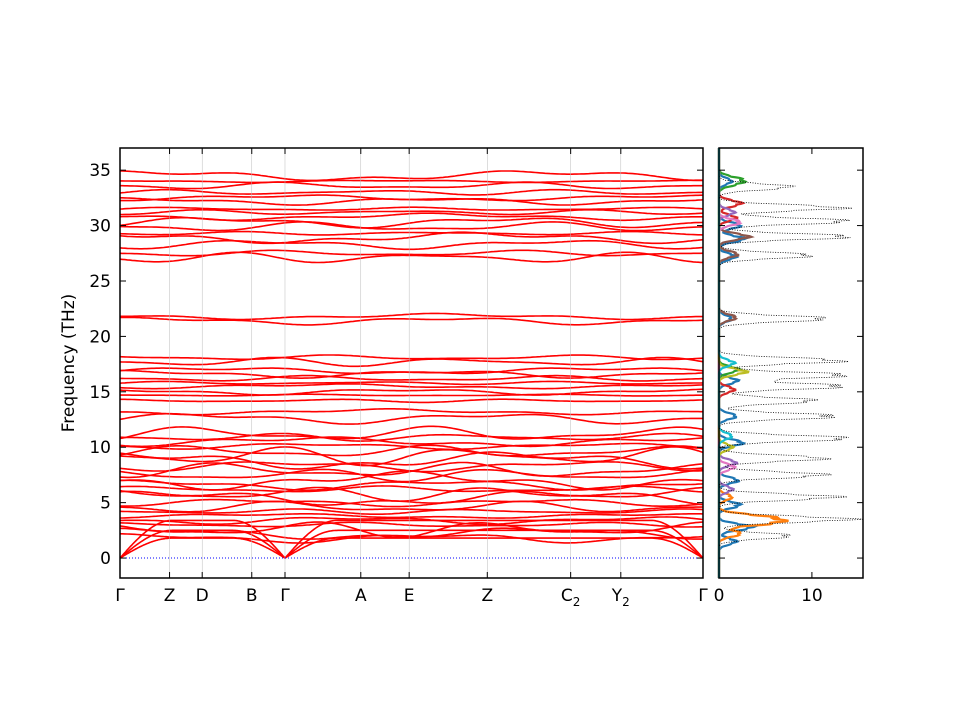 This screenshot has height=720, width=960. Describe the element at coordinates (753, 363) in the screenshot. I see `partial-dos-line` at that location.